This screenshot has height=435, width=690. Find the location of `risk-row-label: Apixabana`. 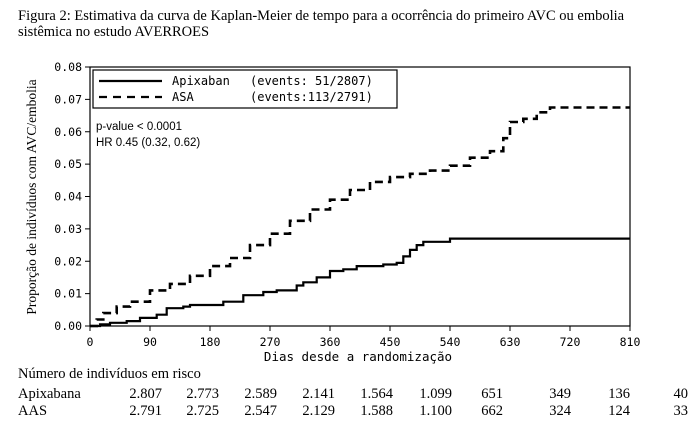

risk-row-label: Apixabana is located at coordinates (49, 394).